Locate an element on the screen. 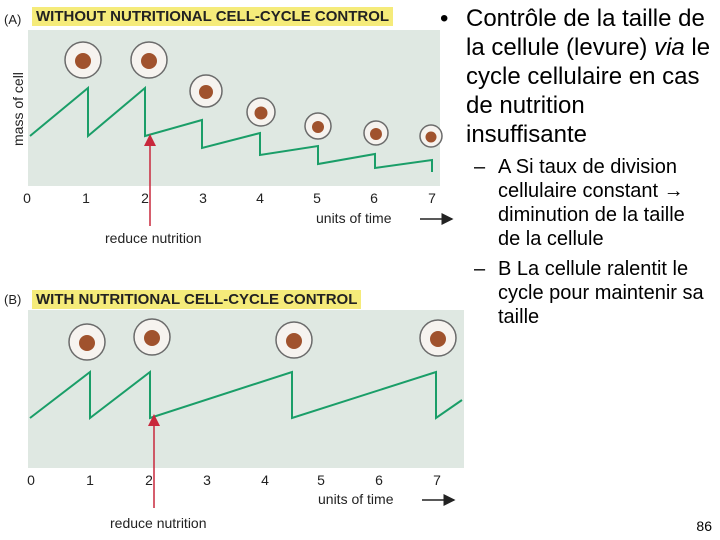 The image size is (720, 540). panel-b-label: (B) is located at coordinates (13, 299).